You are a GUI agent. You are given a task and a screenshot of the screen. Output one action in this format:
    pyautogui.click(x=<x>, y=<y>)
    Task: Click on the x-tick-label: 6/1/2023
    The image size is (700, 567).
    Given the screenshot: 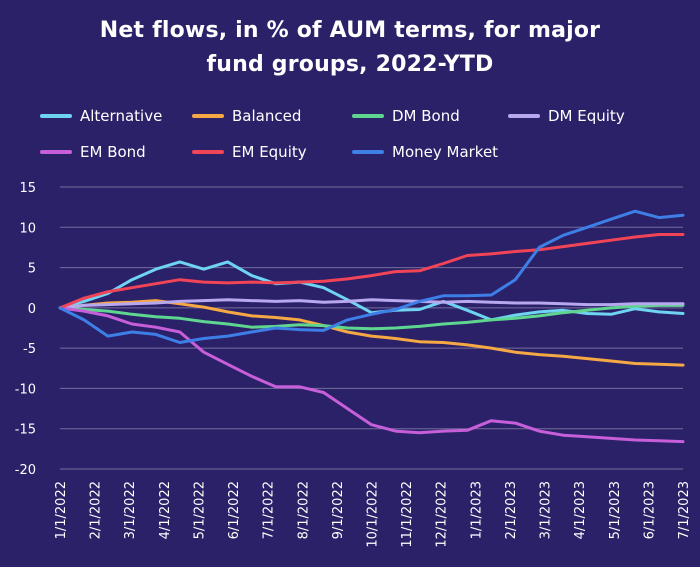 What is the action you would take?
    pyautogui.click(x=649, y=510)
    